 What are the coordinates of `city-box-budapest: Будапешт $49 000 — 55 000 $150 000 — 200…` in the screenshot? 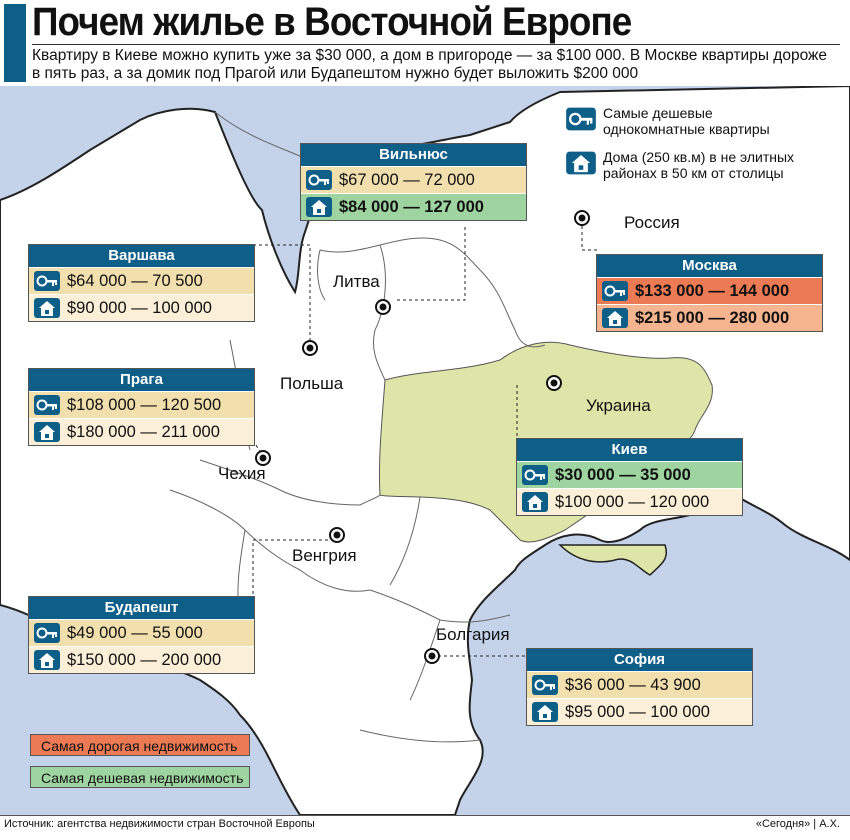 It's located at (141, 635).